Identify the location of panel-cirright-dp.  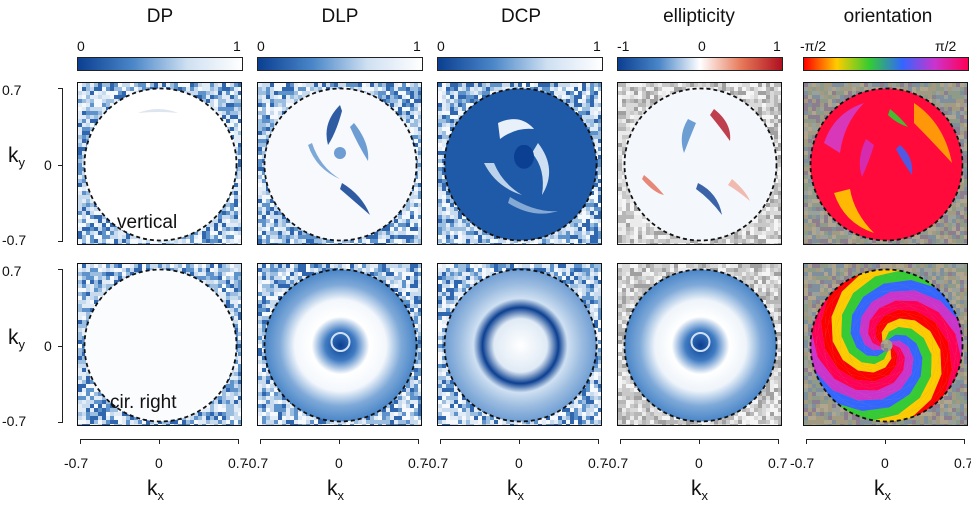
(159, 344).